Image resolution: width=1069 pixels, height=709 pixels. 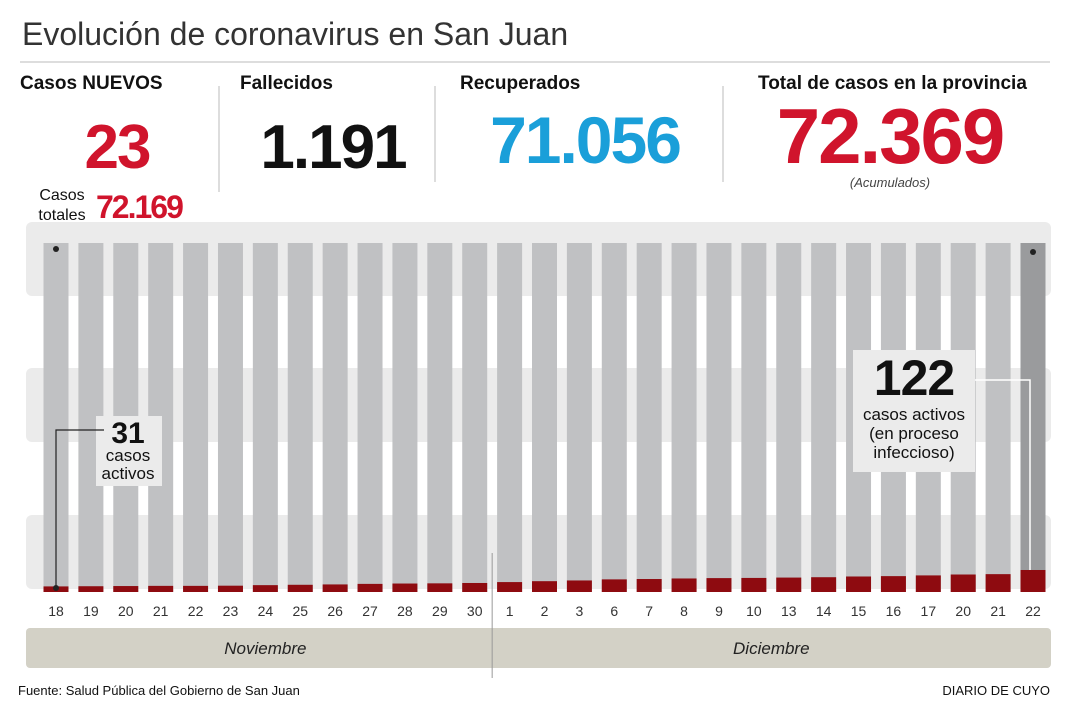 What do you see at coordinates (286, 83) in the screenshot?
I see `stat-label: Fallecidos` at bounding box center [286, 83].